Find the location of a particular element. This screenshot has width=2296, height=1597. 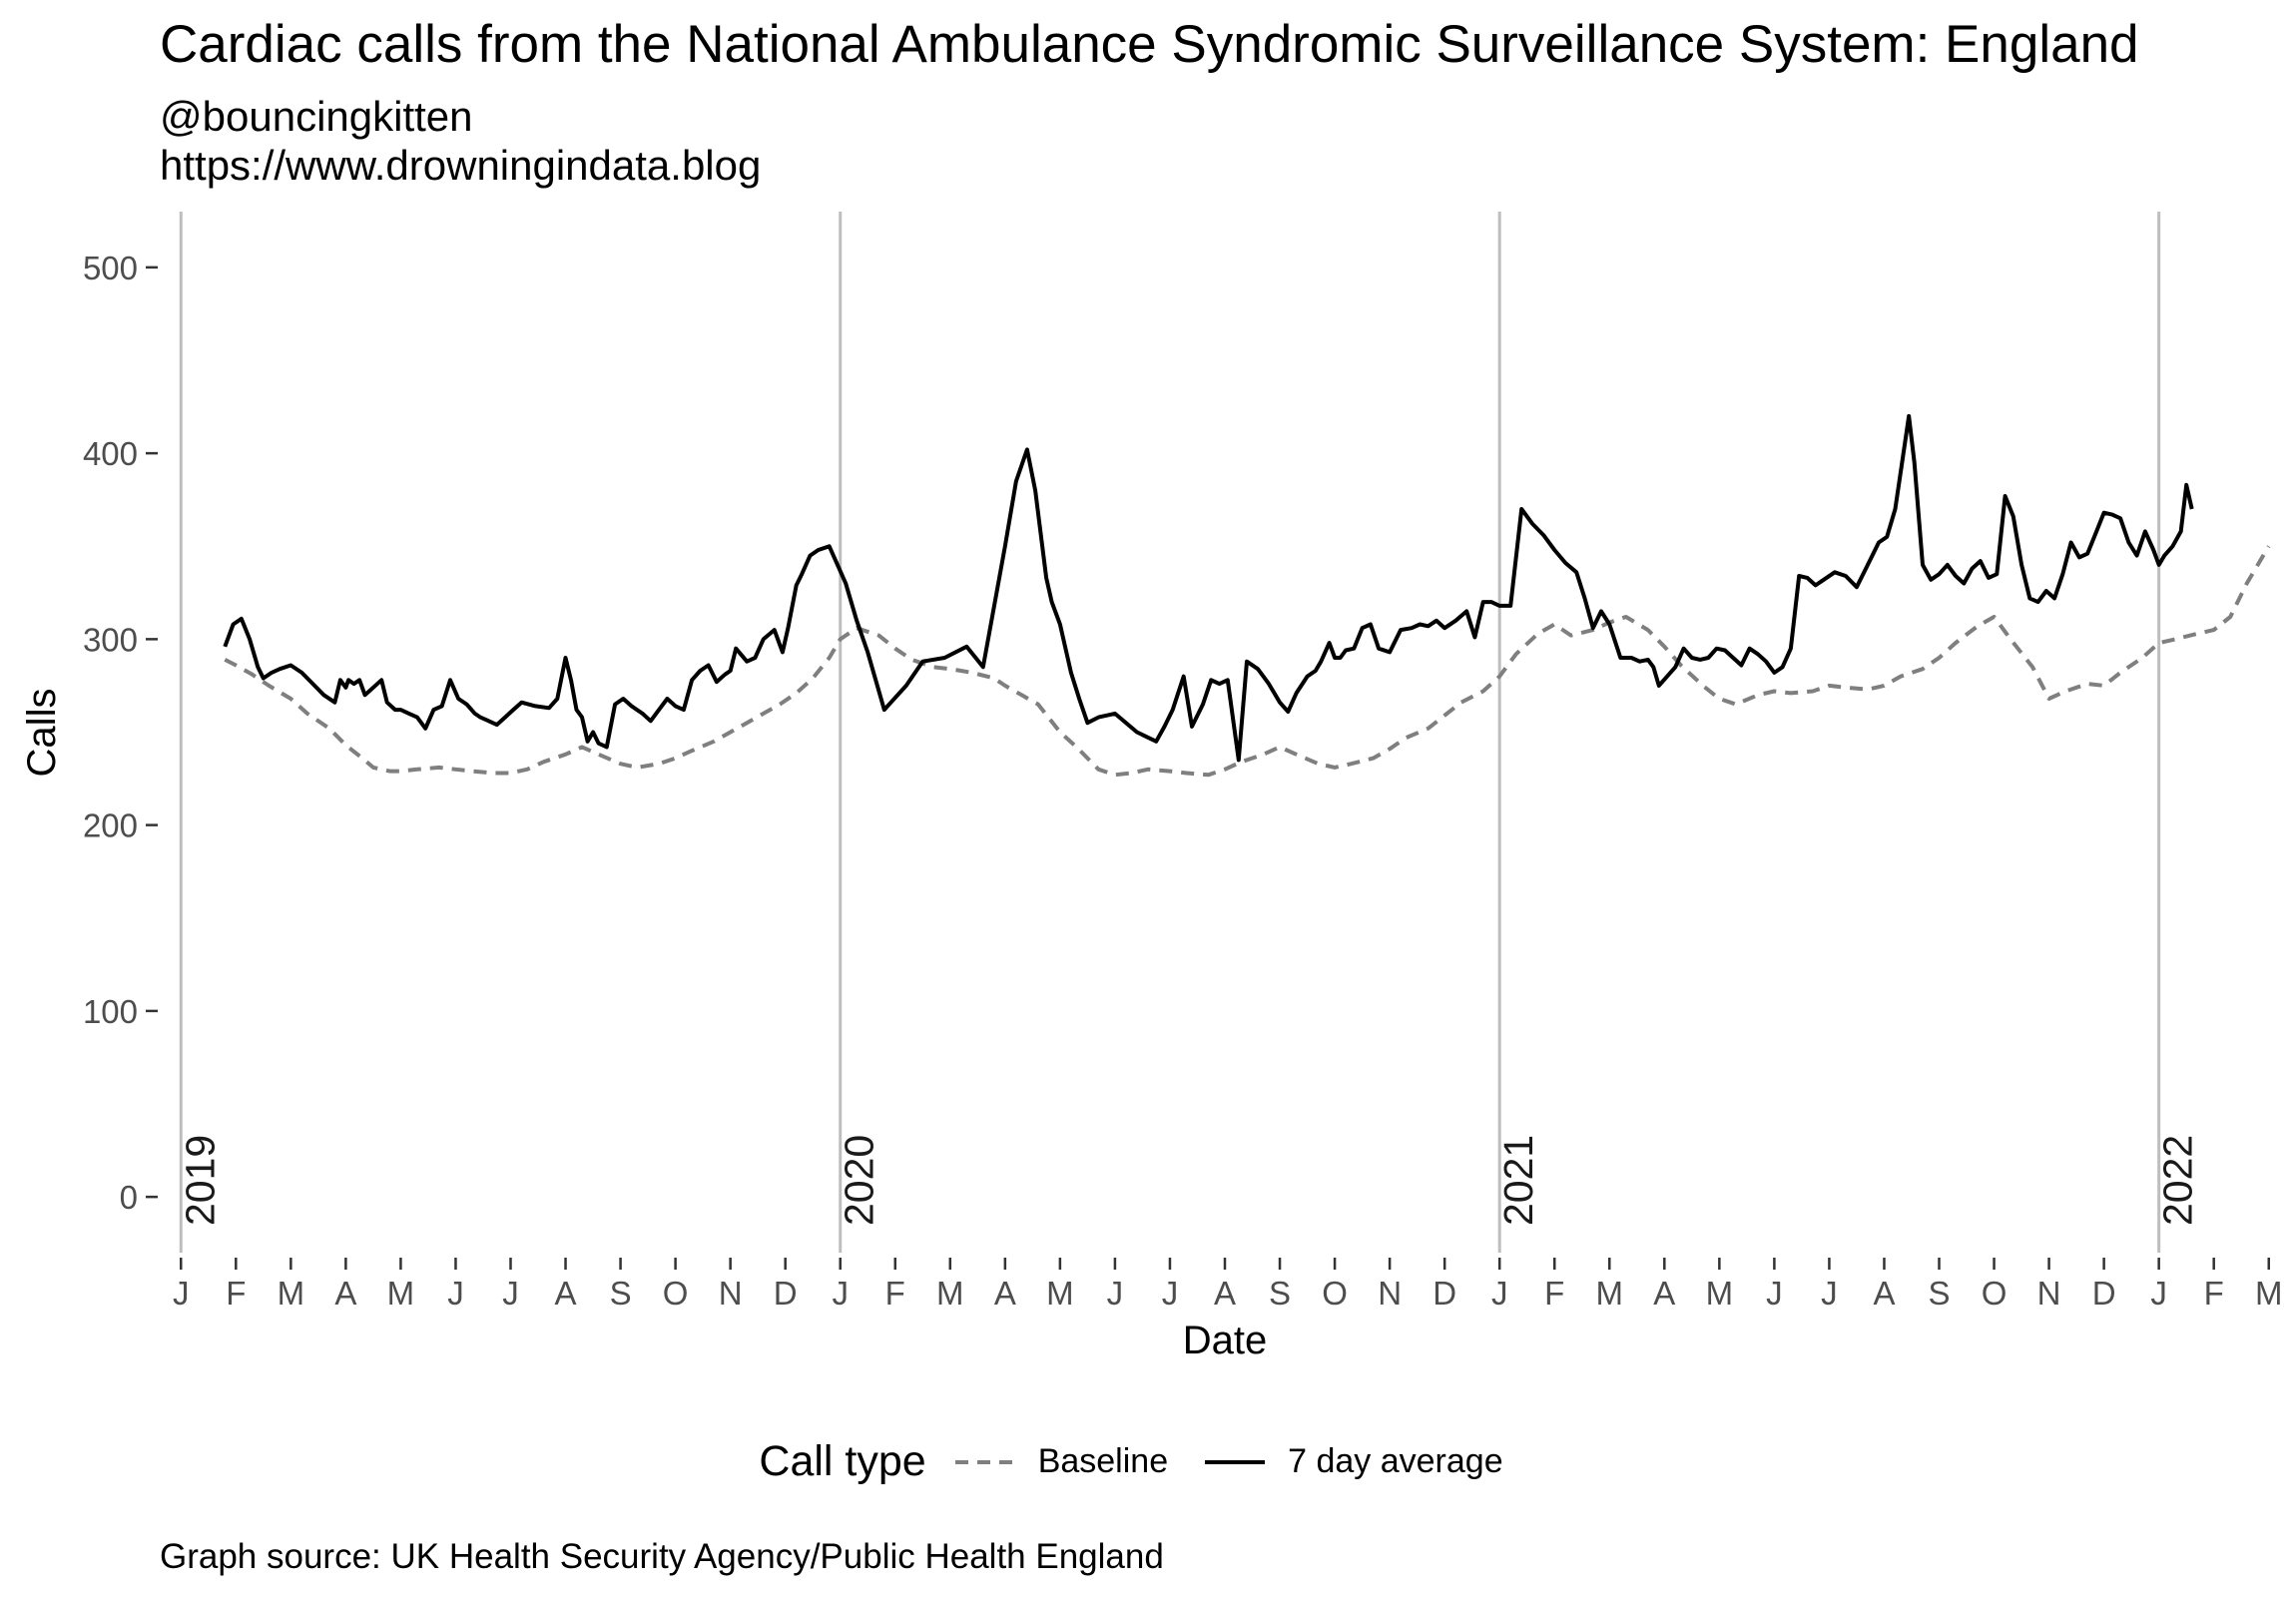

x-tick-label-22: N is located at coordinates (1390, 1293).